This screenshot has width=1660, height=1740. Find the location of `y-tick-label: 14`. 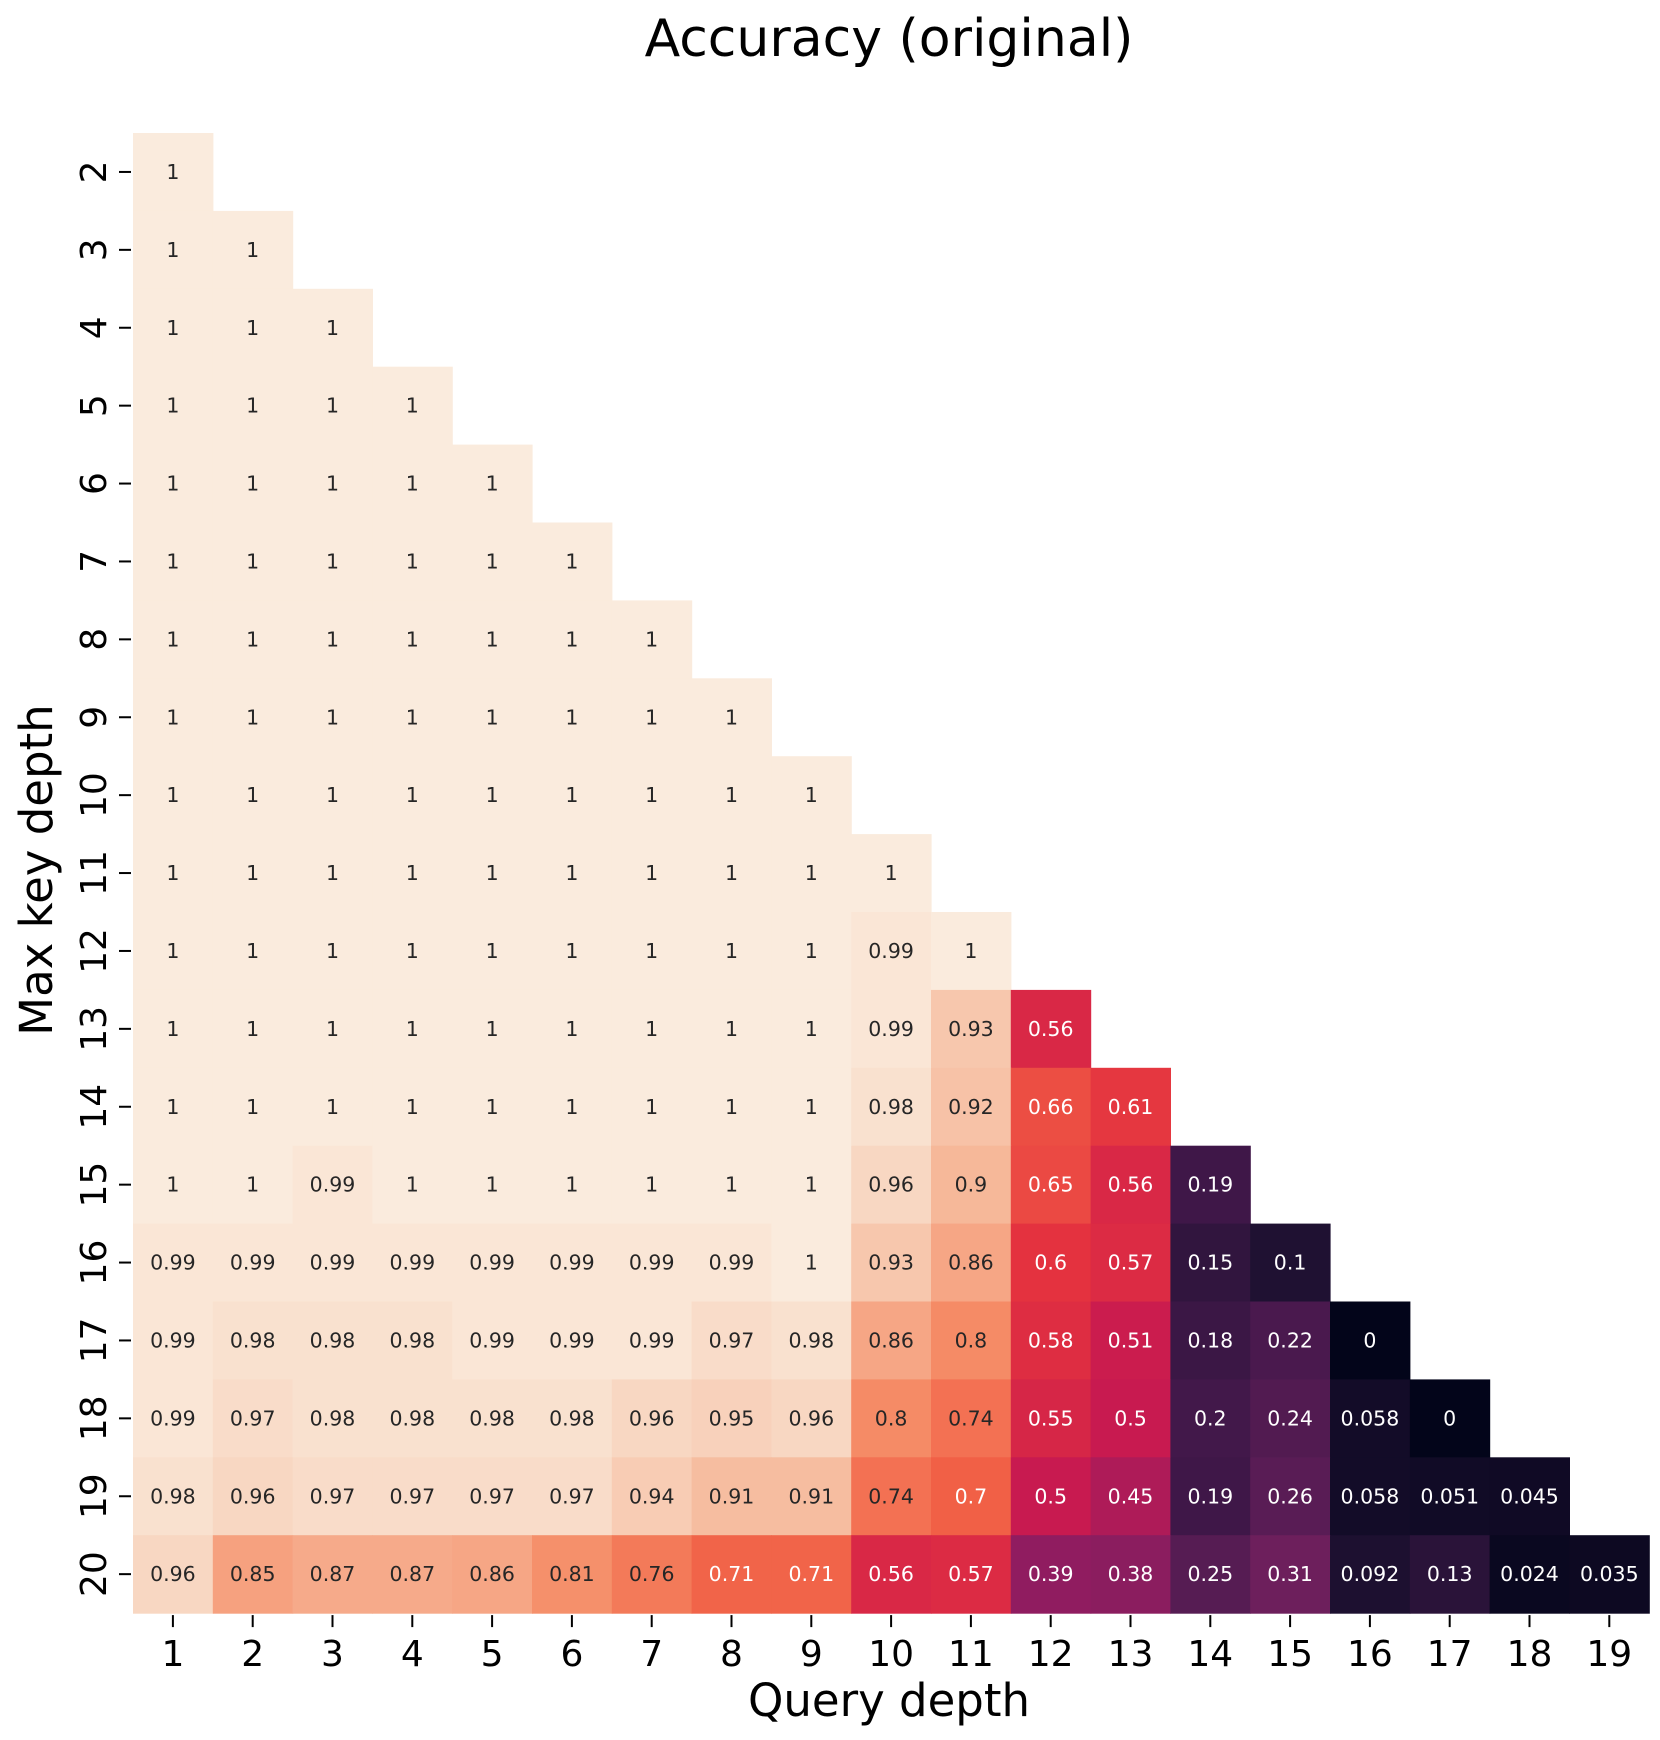

y-tick-label: 14 is located at coordinates (94, 1107).